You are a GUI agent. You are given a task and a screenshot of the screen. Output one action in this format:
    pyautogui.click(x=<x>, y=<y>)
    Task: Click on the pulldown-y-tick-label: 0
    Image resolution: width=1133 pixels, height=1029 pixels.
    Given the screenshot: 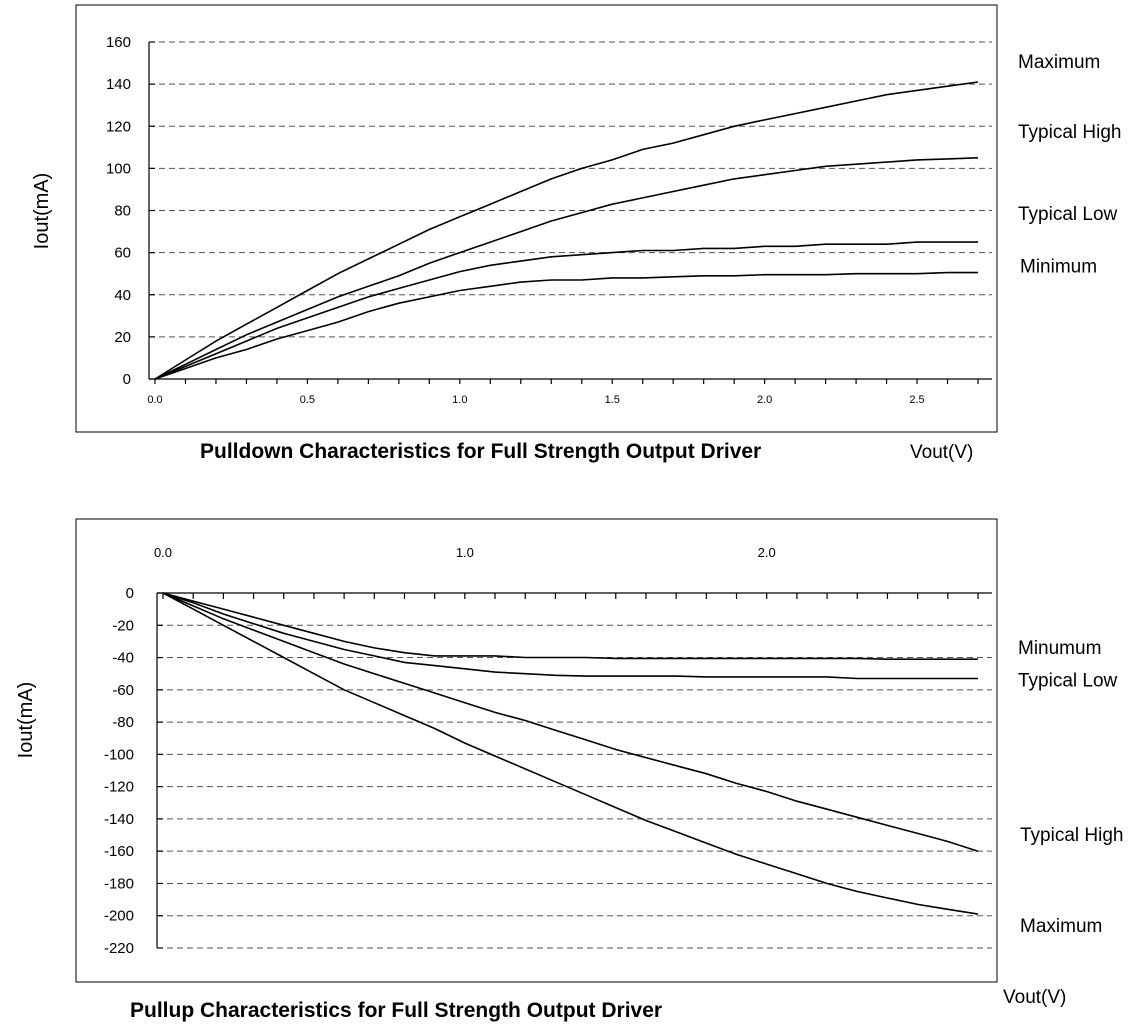 What is the action you would take?
    pyautogui.click(x=127, y=379)
    